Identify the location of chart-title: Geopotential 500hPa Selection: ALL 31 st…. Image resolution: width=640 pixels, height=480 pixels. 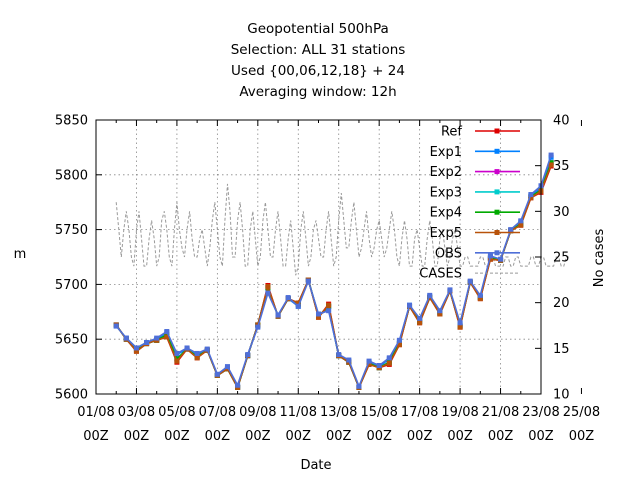
(318, 60).